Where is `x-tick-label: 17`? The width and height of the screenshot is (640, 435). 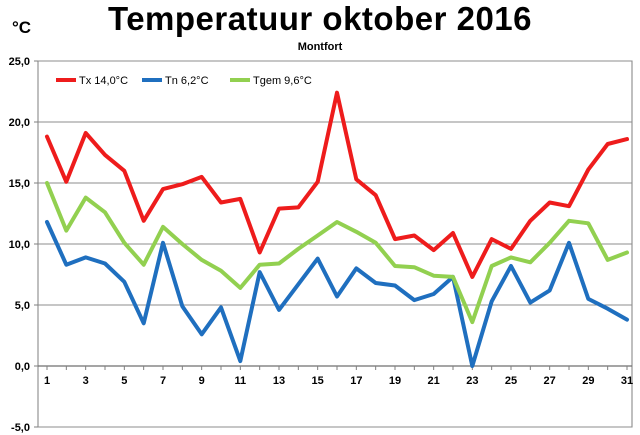
x-tick-label: 17 is located at coordinates (356, 381).